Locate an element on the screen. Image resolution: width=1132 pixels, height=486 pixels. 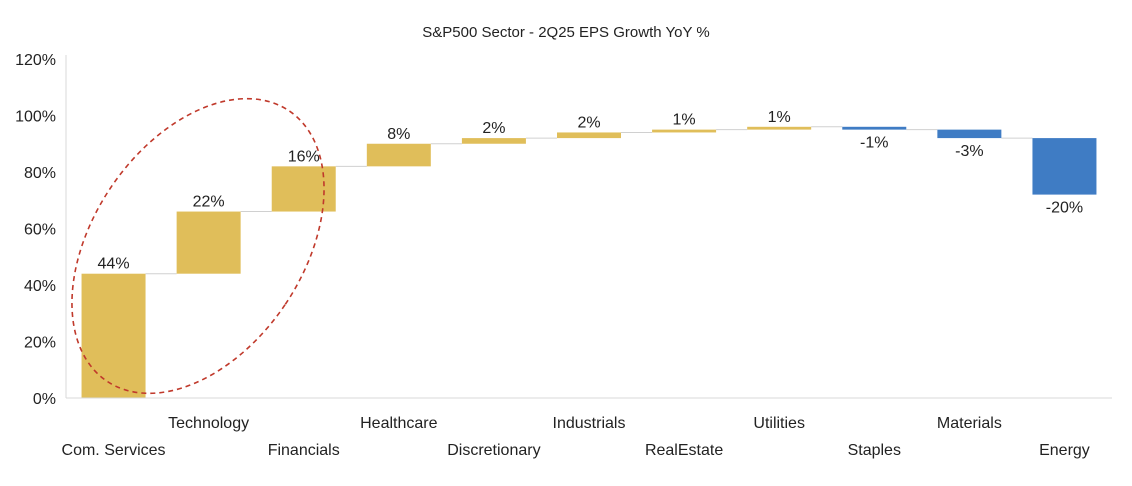
bar-utilities is located at coordinates (779, 128).